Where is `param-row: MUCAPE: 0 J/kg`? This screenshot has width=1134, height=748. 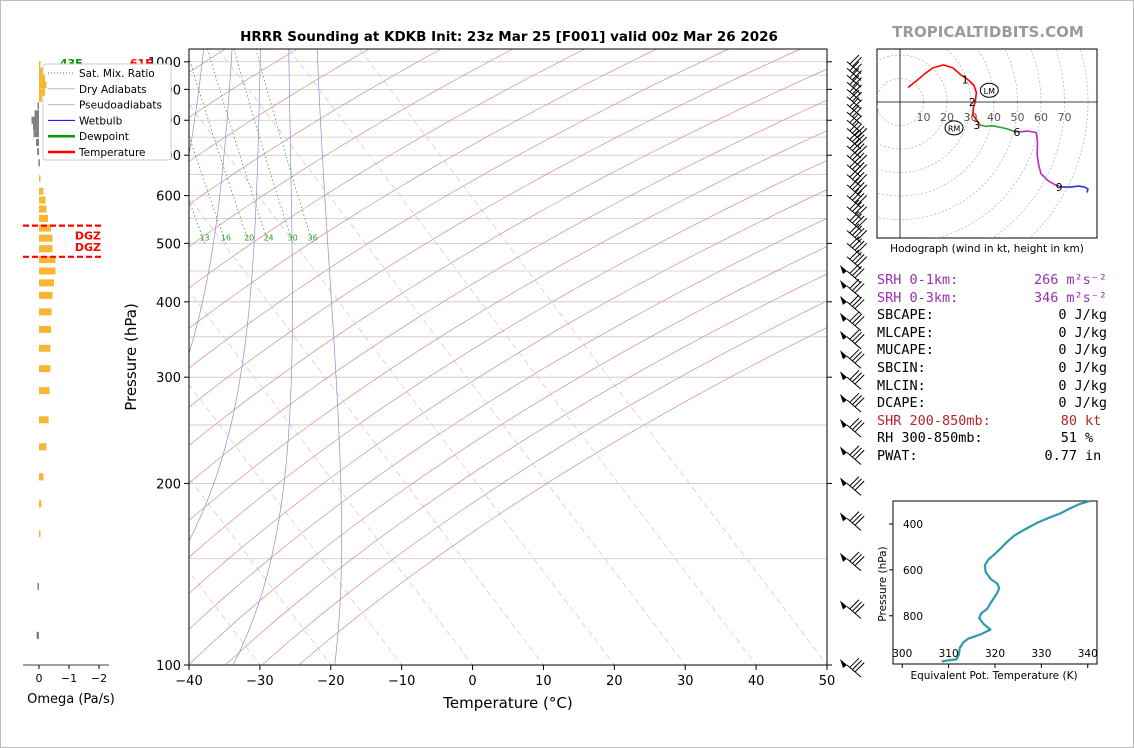
param-row: MUCAPE: 0 J/kg is located at coordinates (992, 351).